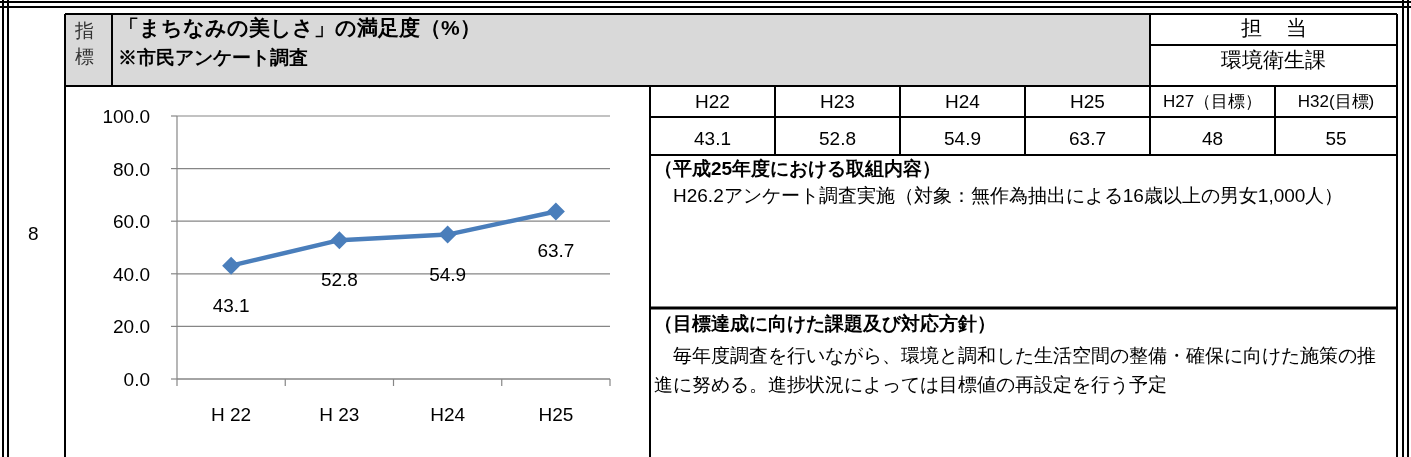 The width and height of the screenshot is (1411, 457). I want to click on text: （平成25年度における取組内容）, so click(798, 169).